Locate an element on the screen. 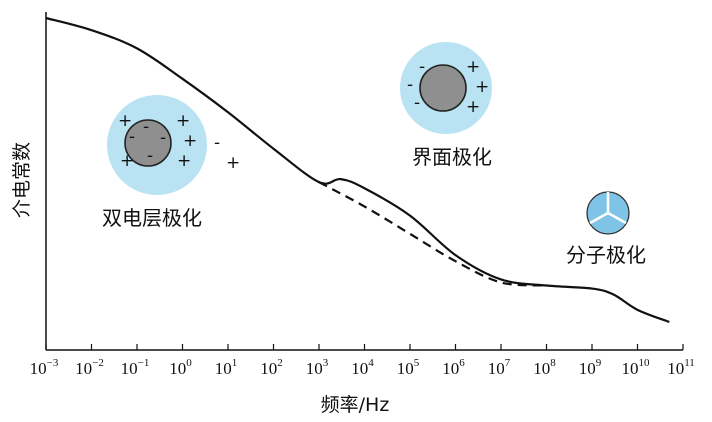  annotation-molecular: 分子极化 is located at coordinates (606, 255).